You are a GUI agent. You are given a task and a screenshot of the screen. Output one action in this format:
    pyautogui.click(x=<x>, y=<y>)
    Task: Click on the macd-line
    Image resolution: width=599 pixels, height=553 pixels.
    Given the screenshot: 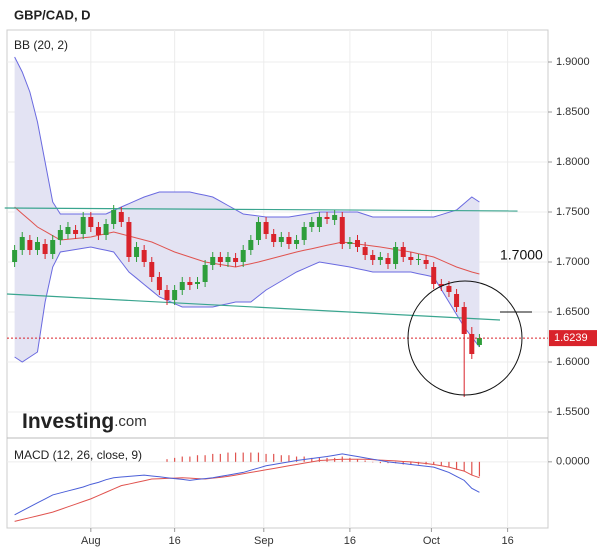 What is the action you would take?
    pyautogui.click(x=247, y=484)
    